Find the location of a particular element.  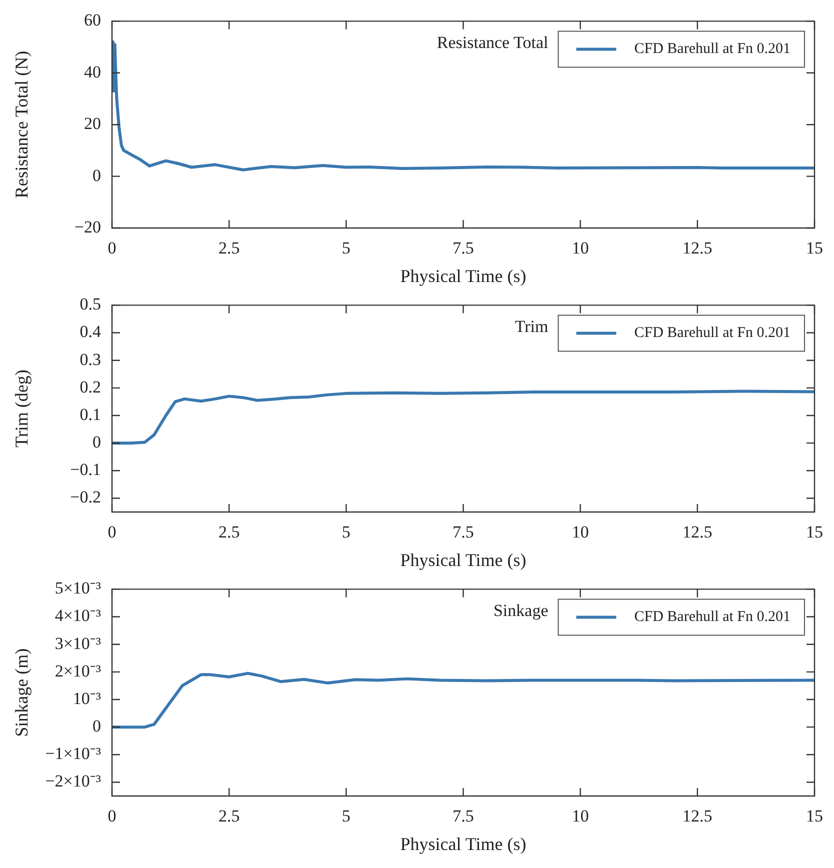

y-tick-label: −2×10⁻³ is located at coordinates (73, 781).